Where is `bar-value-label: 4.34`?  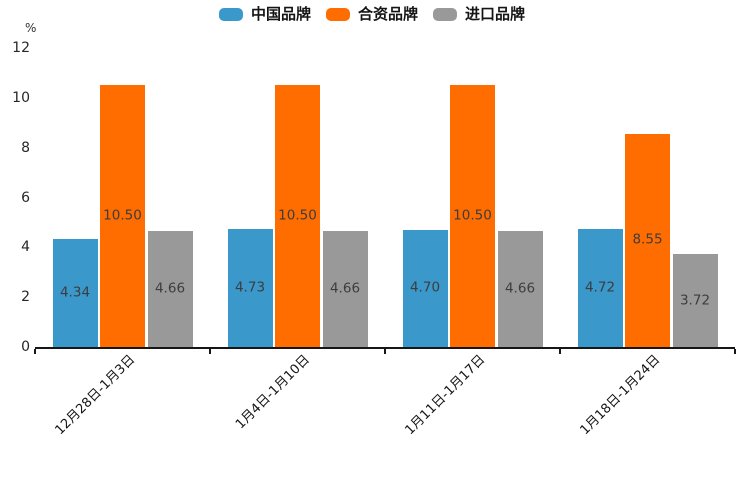
bar-value-label: 4.34 is located at coordinates (75, 292).